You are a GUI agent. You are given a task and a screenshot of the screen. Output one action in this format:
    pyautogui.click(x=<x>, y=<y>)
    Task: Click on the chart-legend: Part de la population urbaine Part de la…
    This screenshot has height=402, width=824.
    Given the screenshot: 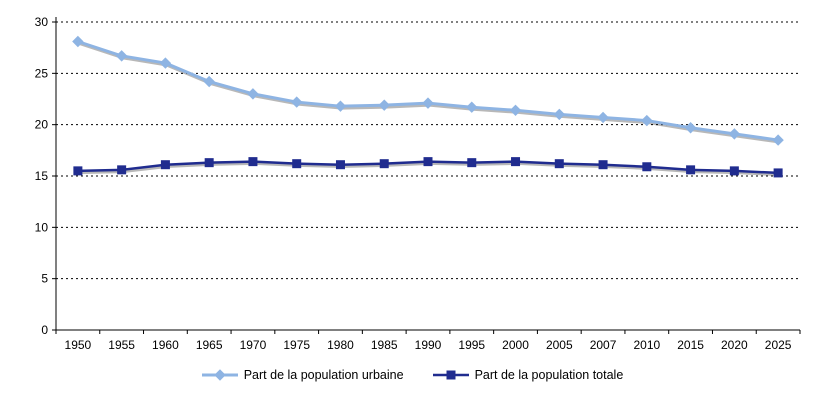 What is the action you would take?
    pyautogui.click(x=412, y=375)
    